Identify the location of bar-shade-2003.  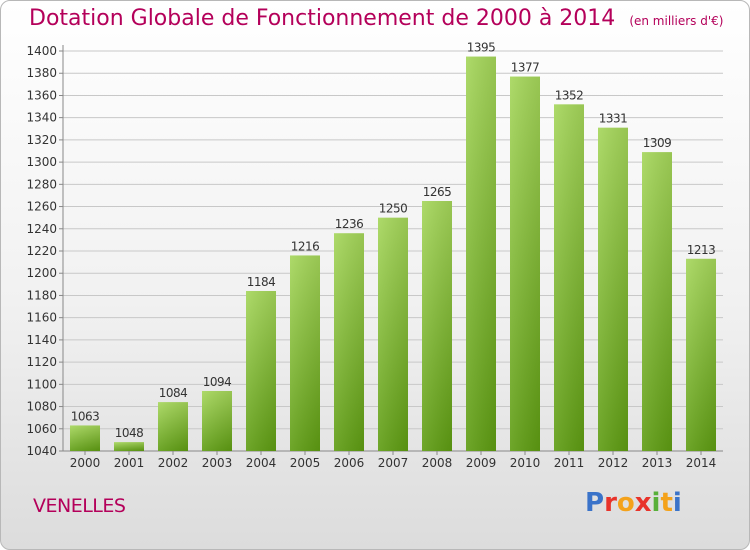
(217, 421).